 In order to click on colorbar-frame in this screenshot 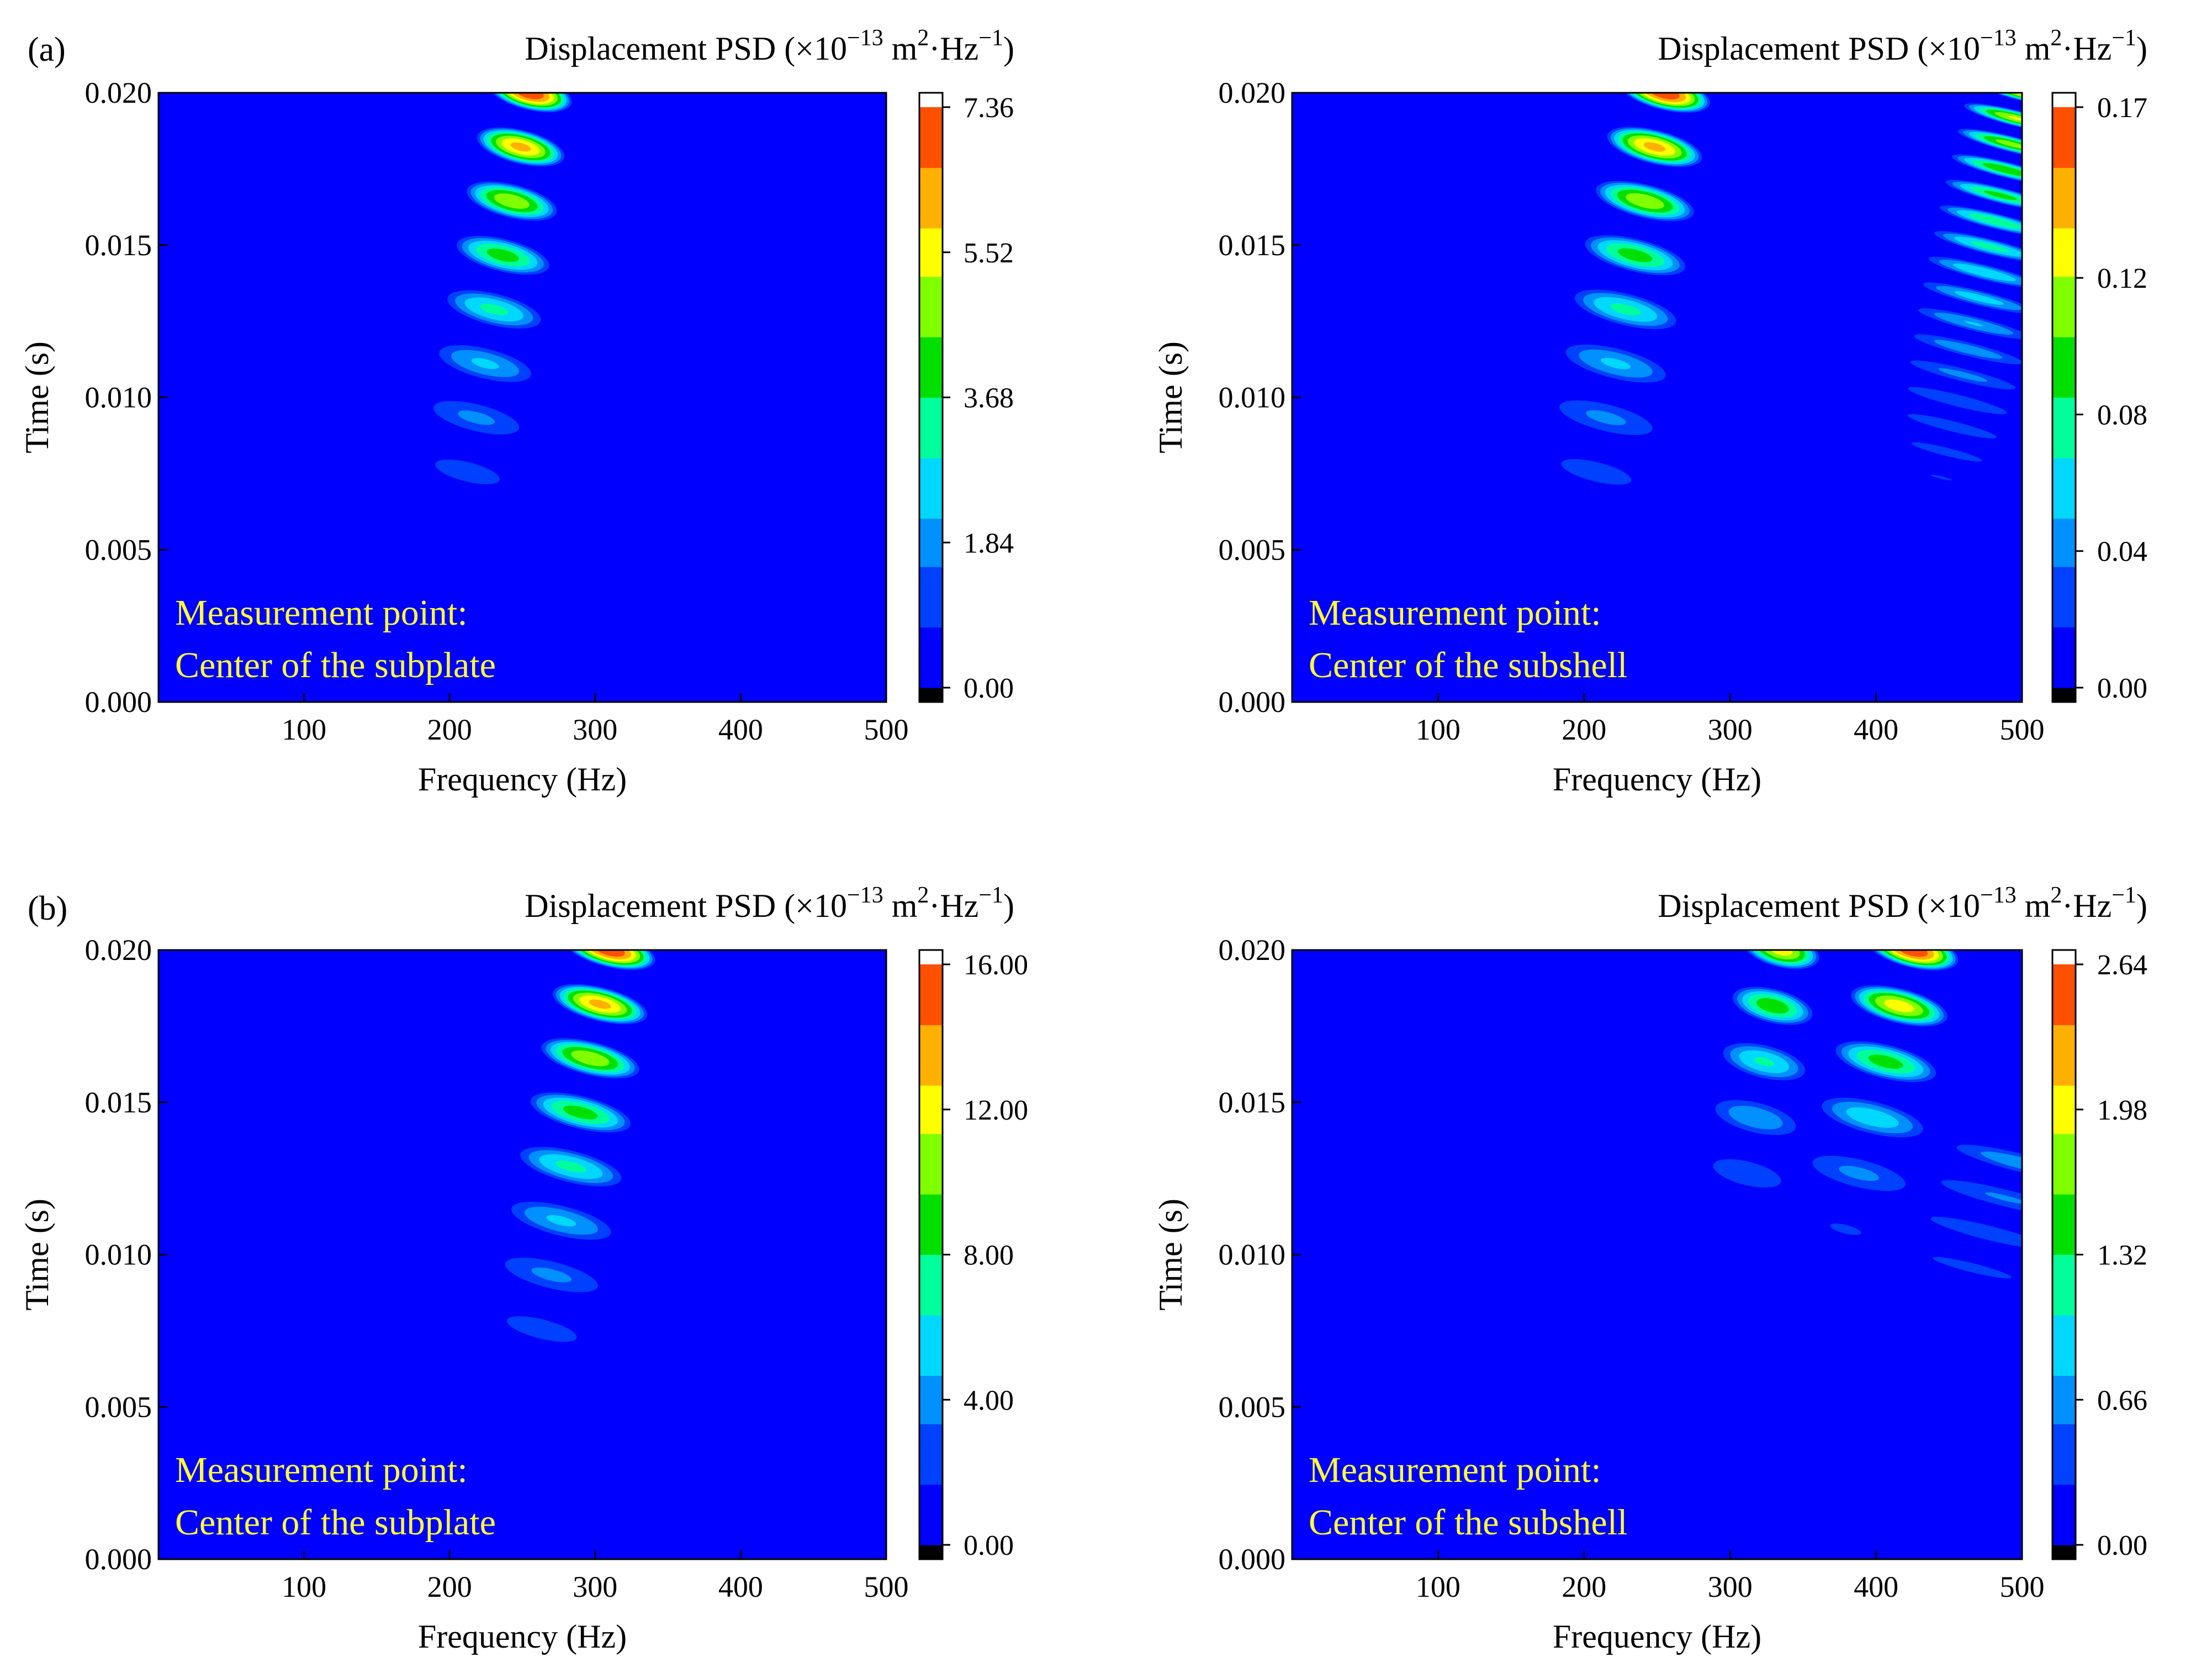, I will do `click(2064, 397)`.